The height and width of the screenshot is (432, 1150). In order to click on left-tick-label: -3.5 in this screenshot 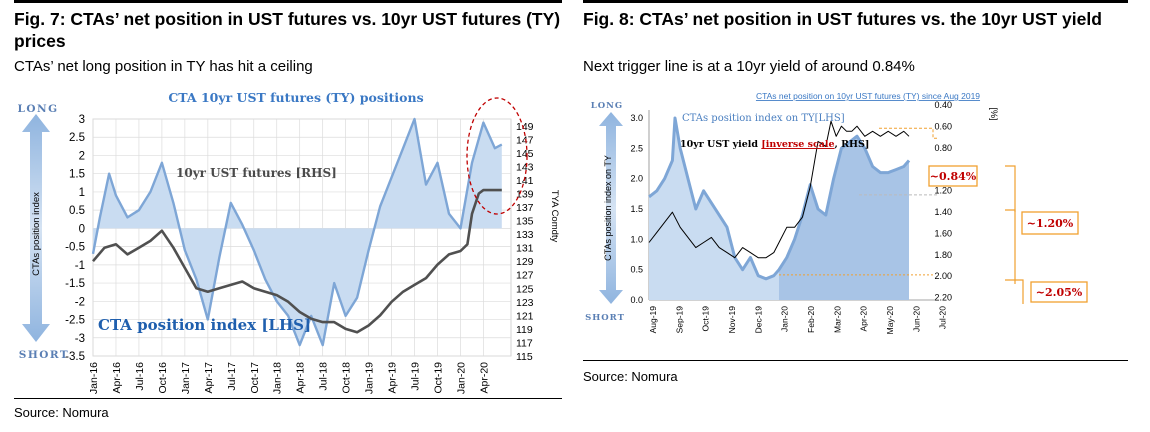, I will do `click(75, 357)`.